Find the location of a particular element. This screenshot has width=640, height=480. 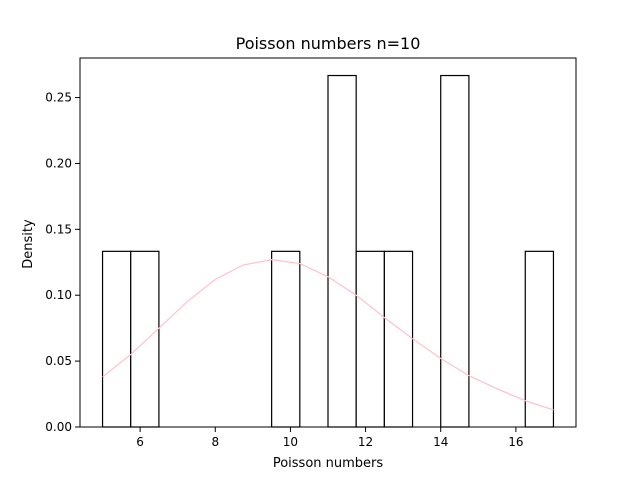

y-tick-label: 0.00 is located at coordinates (58, 427).